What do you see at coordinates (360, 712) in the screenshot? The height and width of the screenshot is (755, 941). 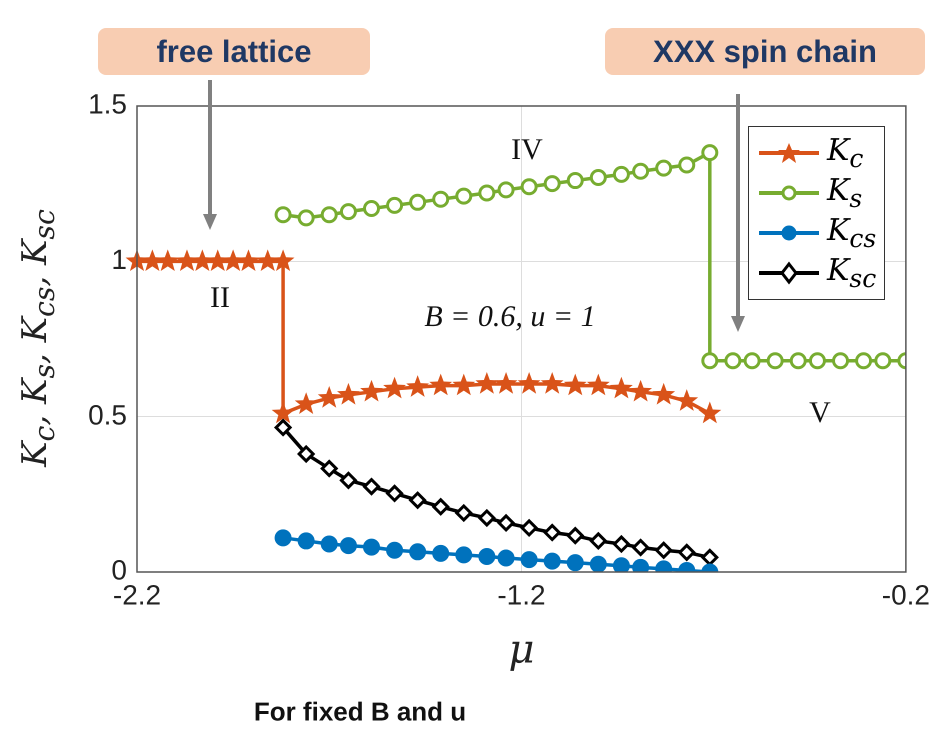 I see `text: For fixed B and u` at bounding box center [360, 712].